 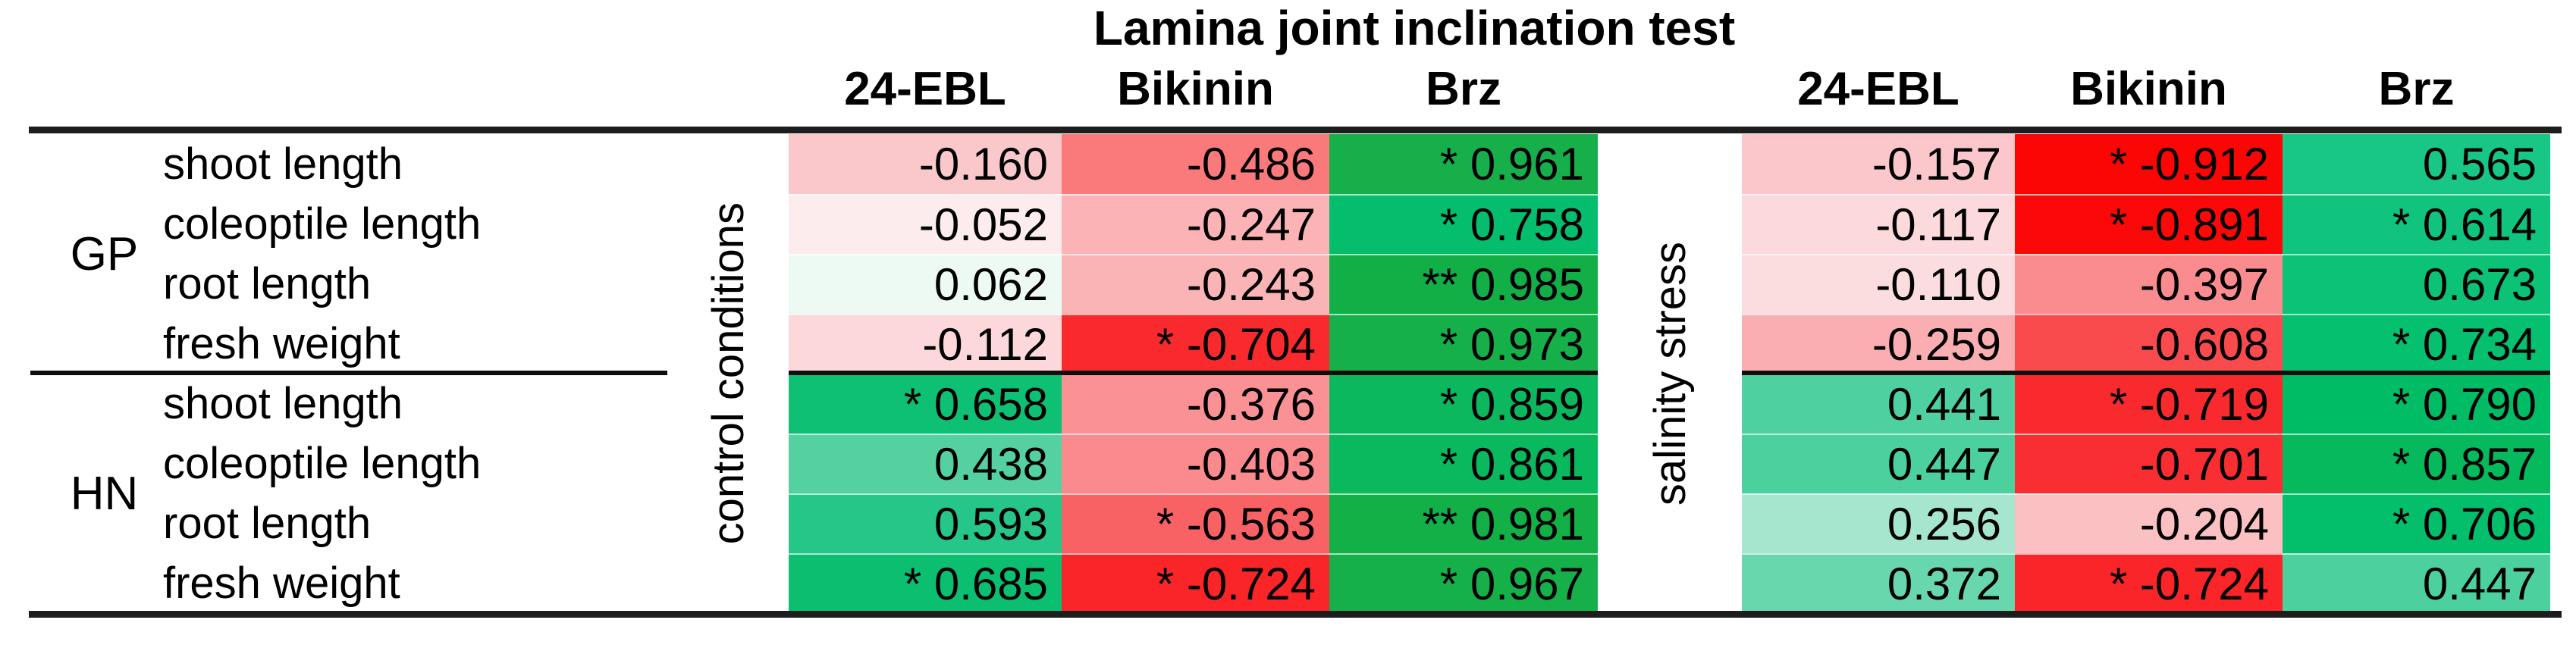 I want to click on cell-control-hn-coleoptile-length-bikinin: -0.403, so click(x=1195, y=463).